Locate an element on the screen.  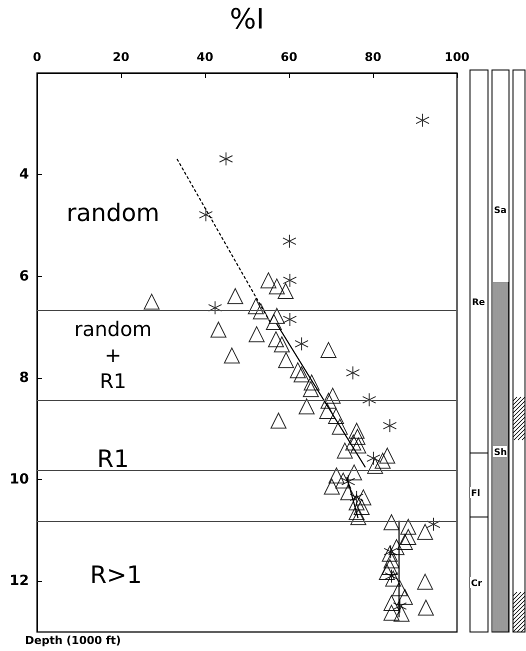
x-tick-label: 0 is located at coordinates (37, 57).